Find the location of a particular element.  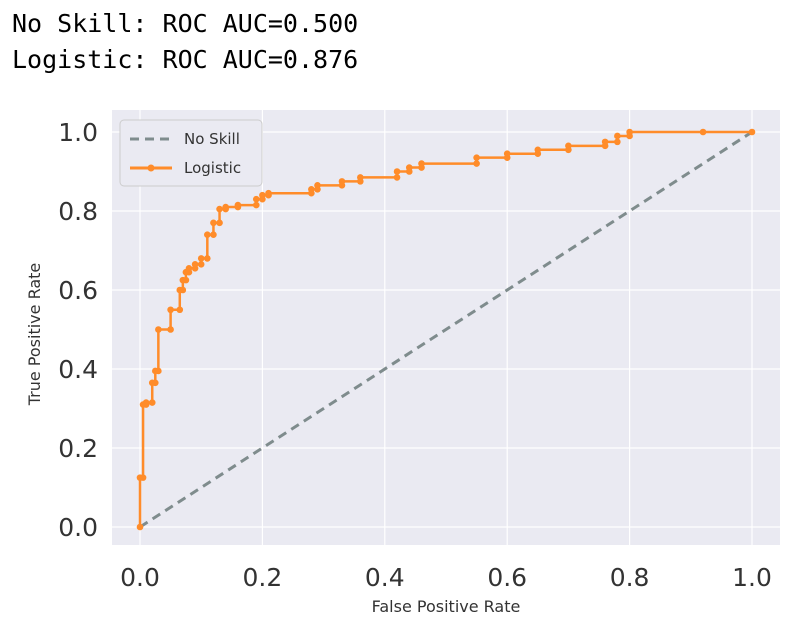

y-tick-label: 0.4 is located at coordinates (78, 369).